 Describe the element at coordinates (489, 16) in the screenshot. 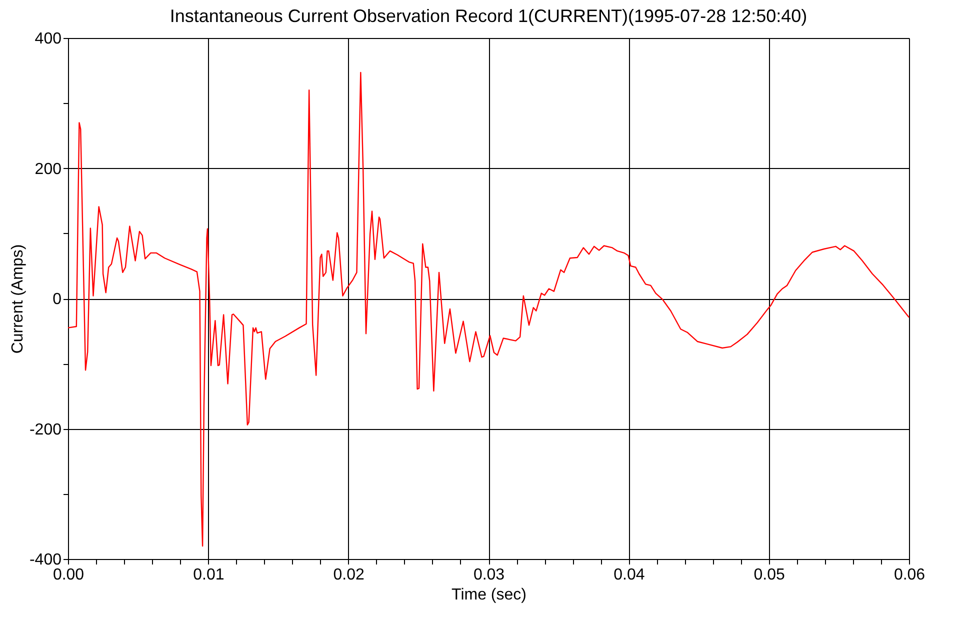

I see `chart-title: Instantaneous Current Observation Record 1(CURRENT)(1995-07-28 12:50:40)` at that location.